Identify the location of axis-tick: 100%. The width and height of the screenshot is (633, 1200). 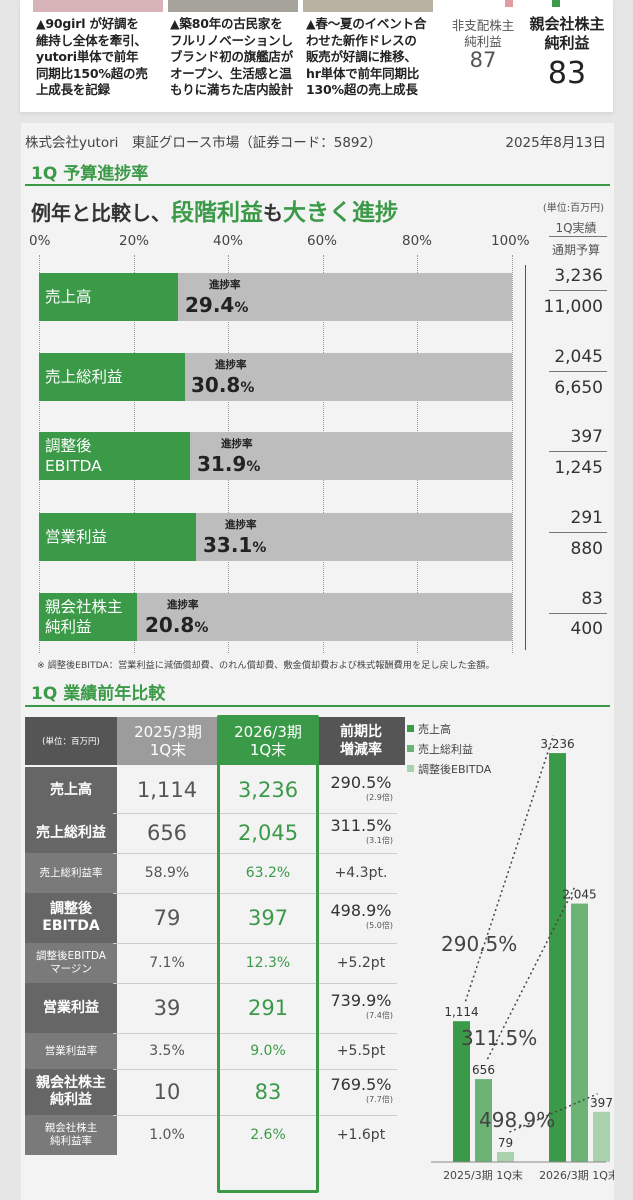
(510, 241).